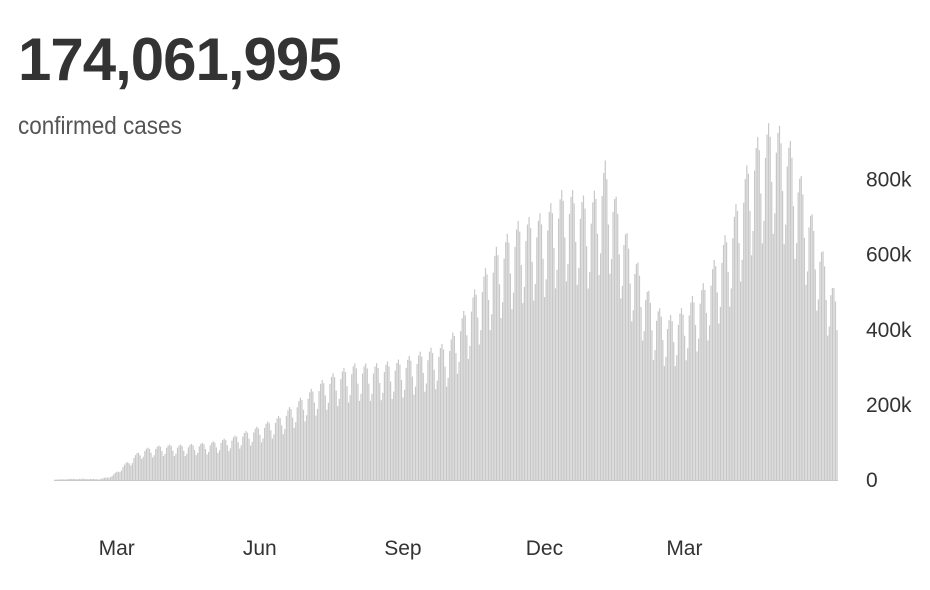 The width and height of the screenshot is (930, 590). Describe the element at coordinates (889, 405) in the screenshot. I see `y-tick-label: 200k` at that location.